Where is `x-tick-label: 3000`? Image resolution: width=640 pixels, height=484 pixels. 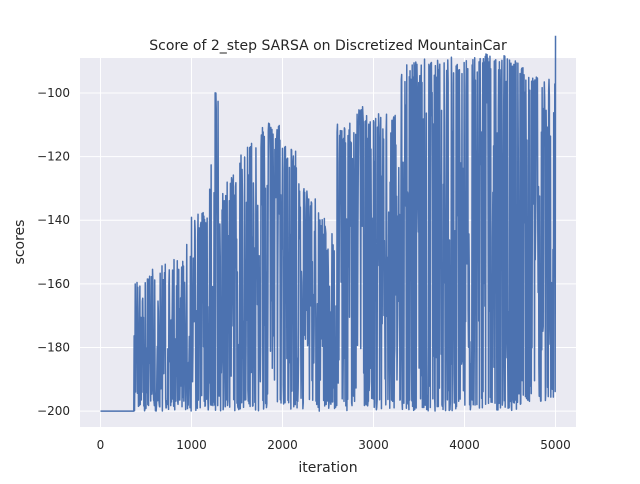 x-tick-label: 3000 is located at coordinates (373, 445).